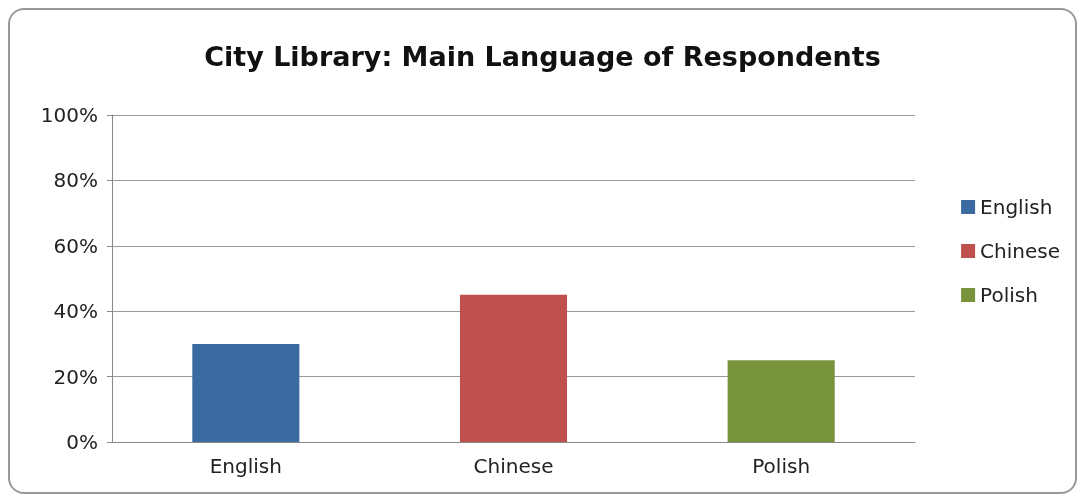  Describe the element at coordinates (542, 56) in the screenshot. I see `chart-title: City Library: Main Language of Respondents` at that location.